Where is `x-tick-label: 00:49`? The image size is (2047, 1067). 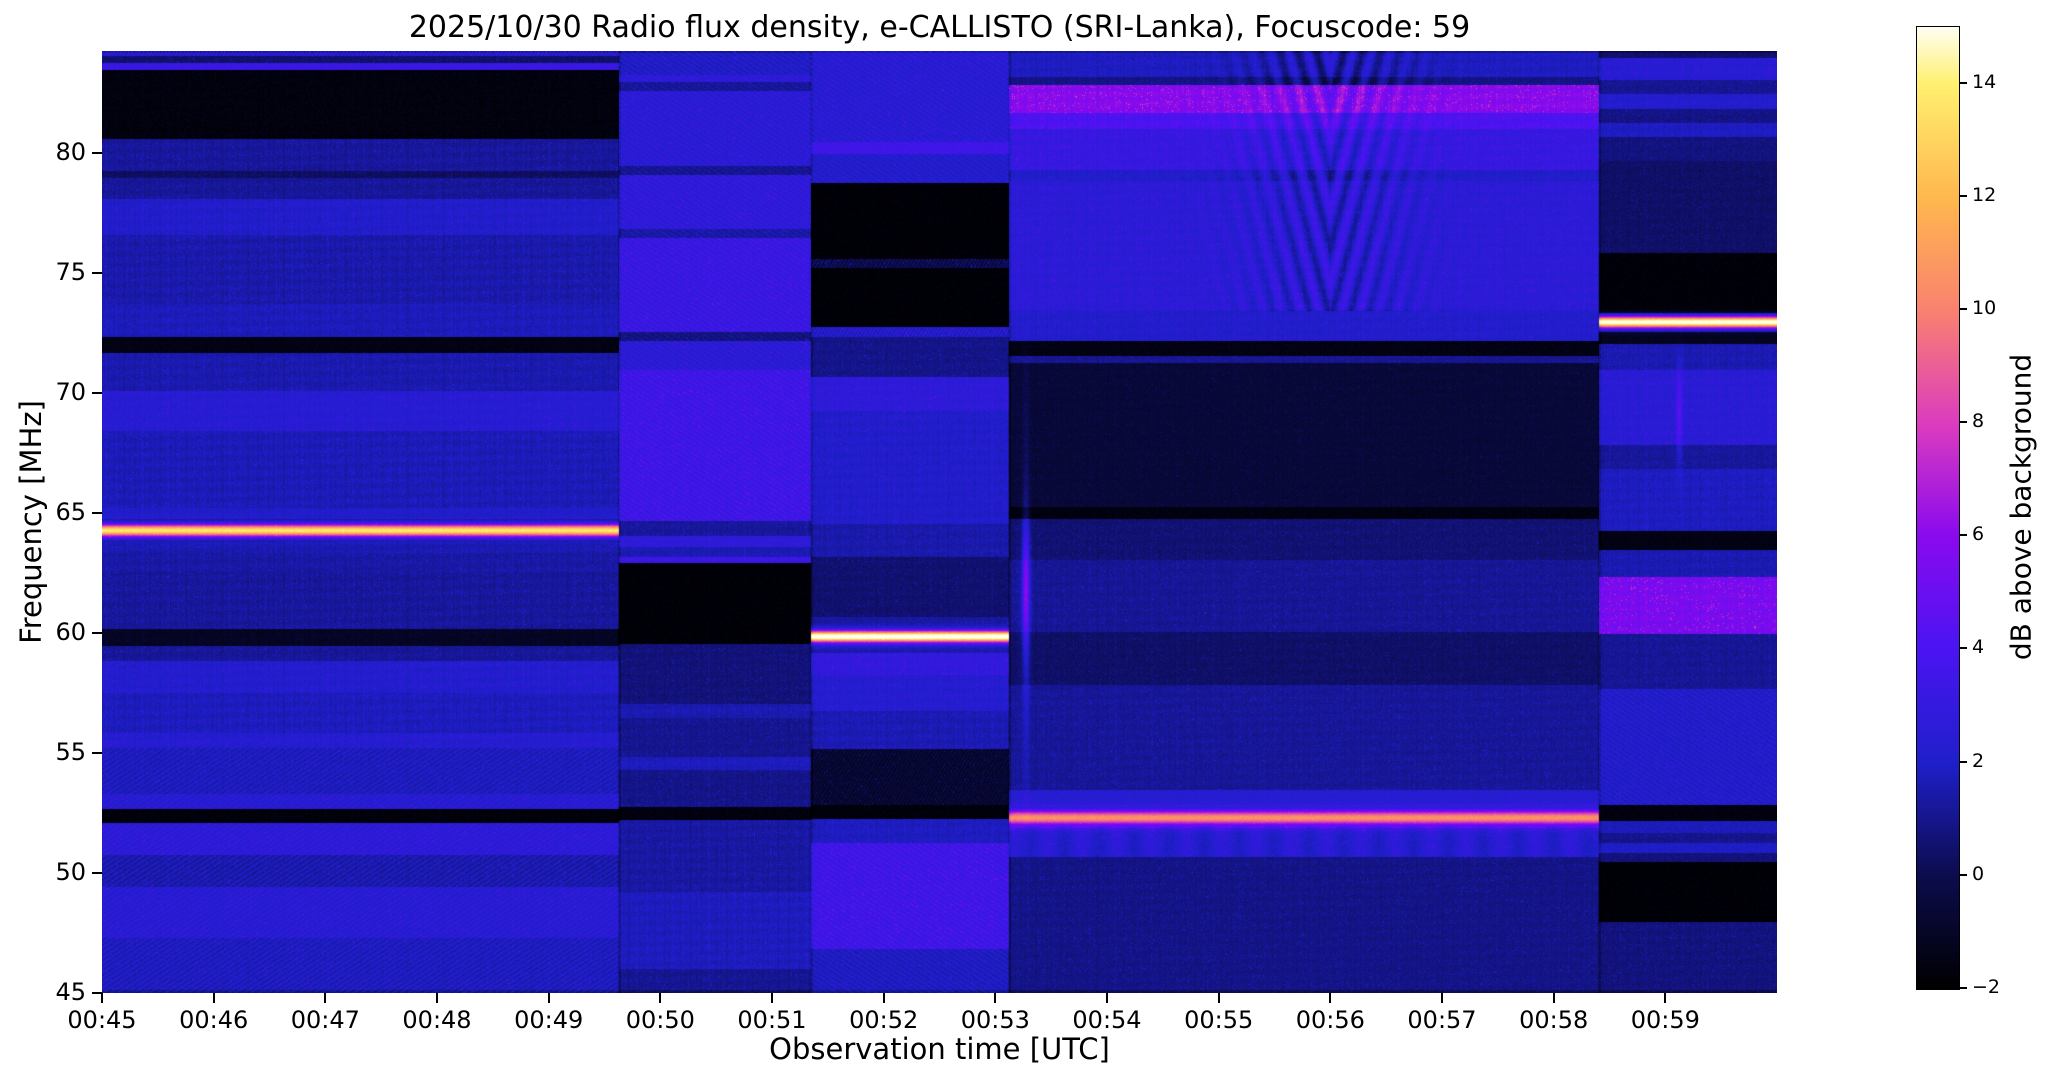
x-tick-label: 00:49 is located at coordinates (549, 1020).